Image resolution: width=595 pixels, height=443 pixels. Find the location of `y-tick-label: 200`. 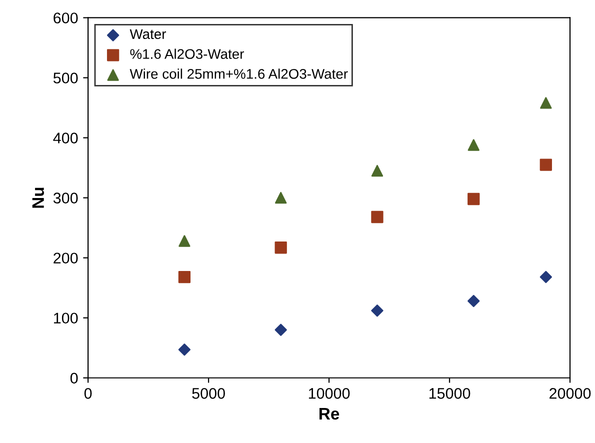

y-tick-label: 200 is located at coordinates (66, 258).